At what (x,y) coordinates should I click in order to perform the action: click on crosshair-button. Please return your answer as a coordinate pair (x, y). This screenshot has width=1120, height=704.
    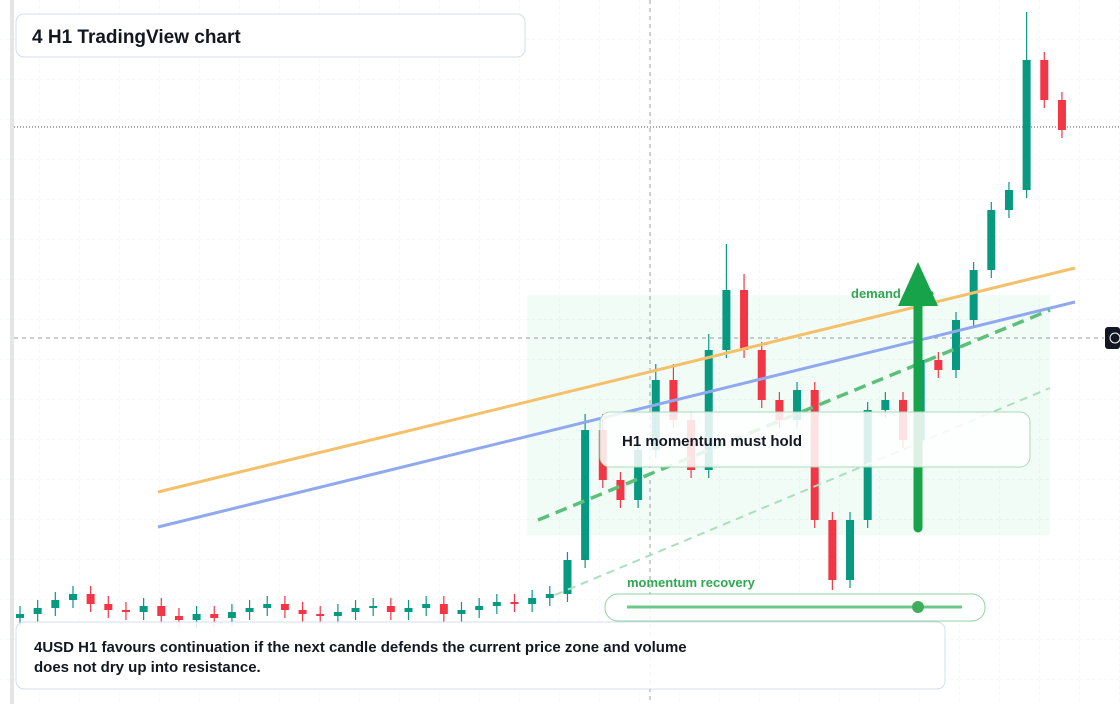
    Looking at the image, I should click on (1112, 338).